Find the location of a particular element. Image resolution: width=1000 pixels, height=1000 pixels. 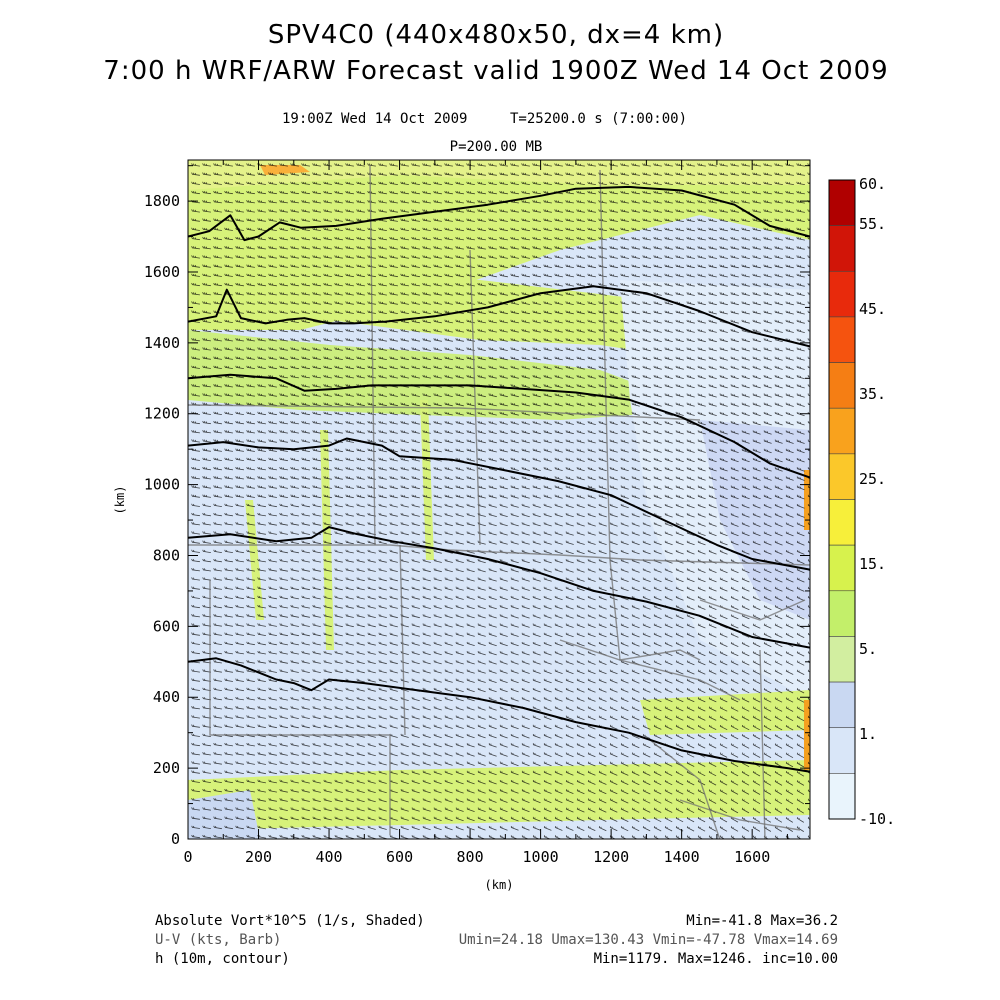

colorbar-label: 5. is located at coordinates (868, 649).